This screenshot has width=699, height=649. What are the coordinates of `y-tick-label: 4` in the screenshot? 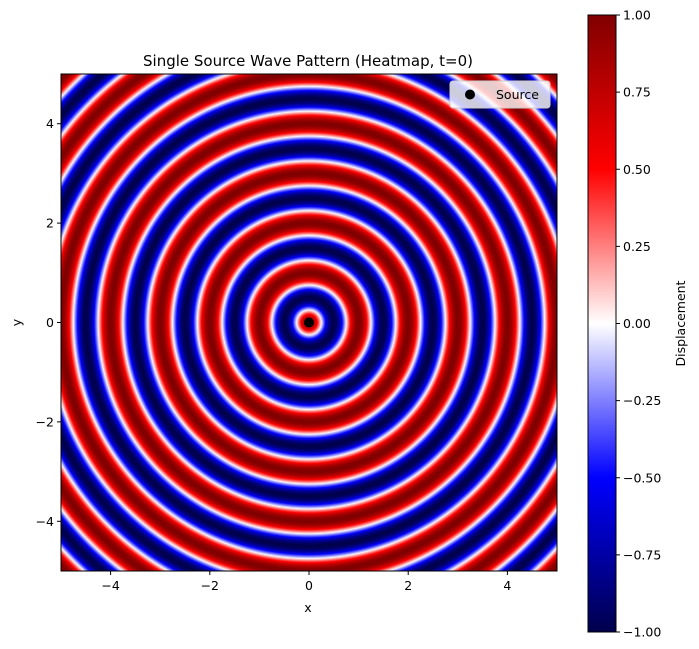 It's located at (50, 123).